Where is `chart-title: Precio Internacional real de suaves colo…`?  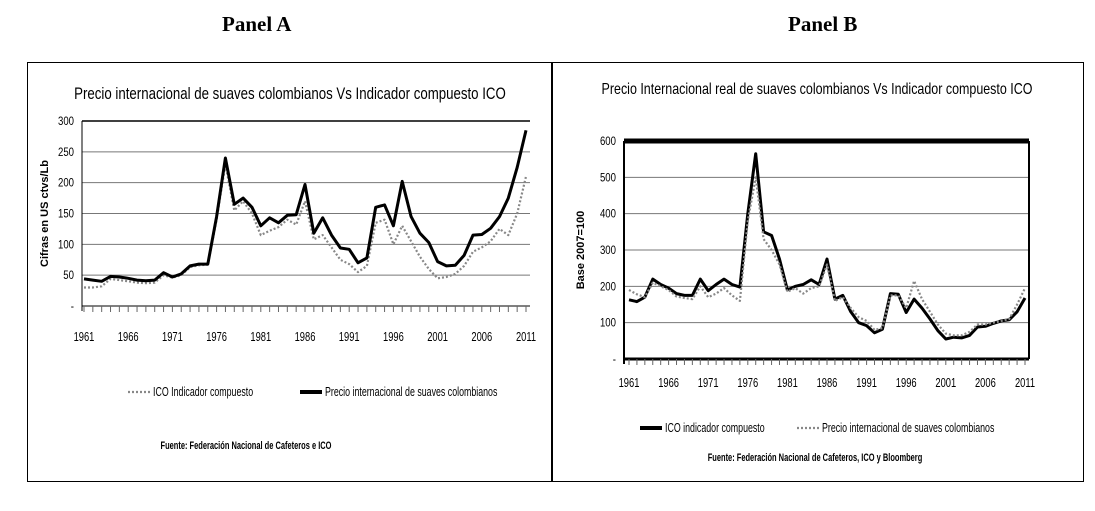
chart-title: Precio Internacional real de suaves colo… is located at coordinates (817, 90).